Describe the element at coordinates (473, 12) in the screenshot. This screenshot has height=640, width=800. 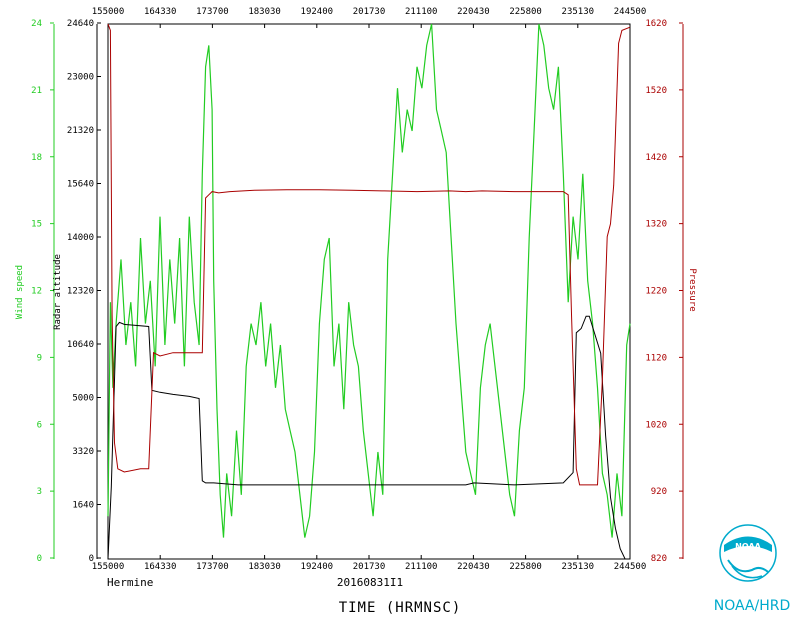
I see `x-top-tick-label: 220430` at that location.